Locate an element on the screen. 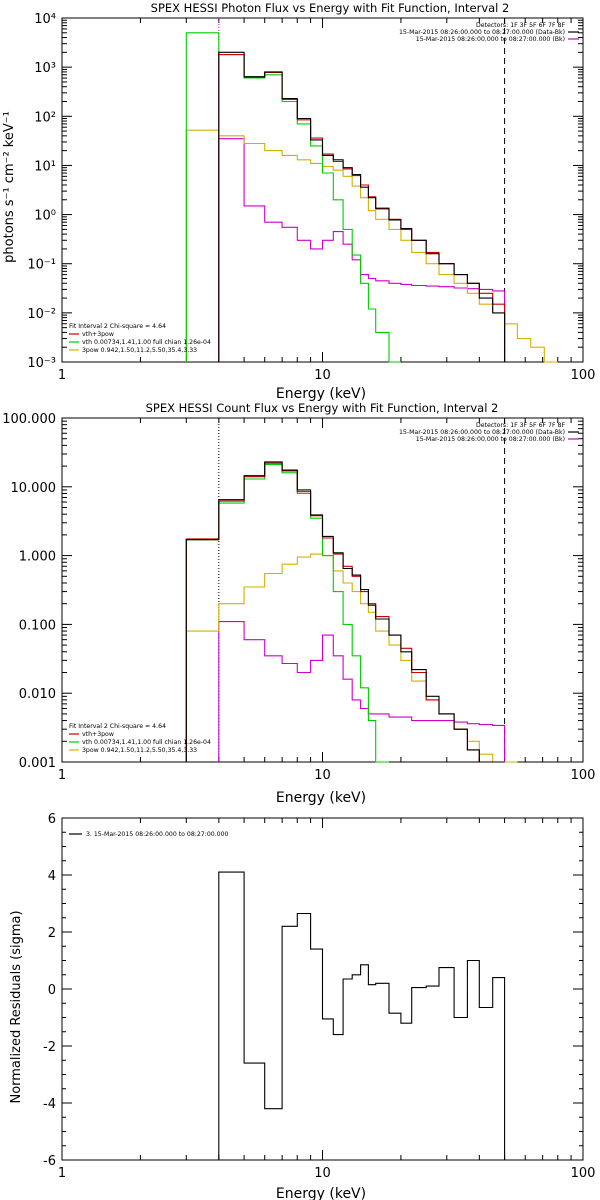  y-tick-label: 1.000 is located at coordinates (37, 557).